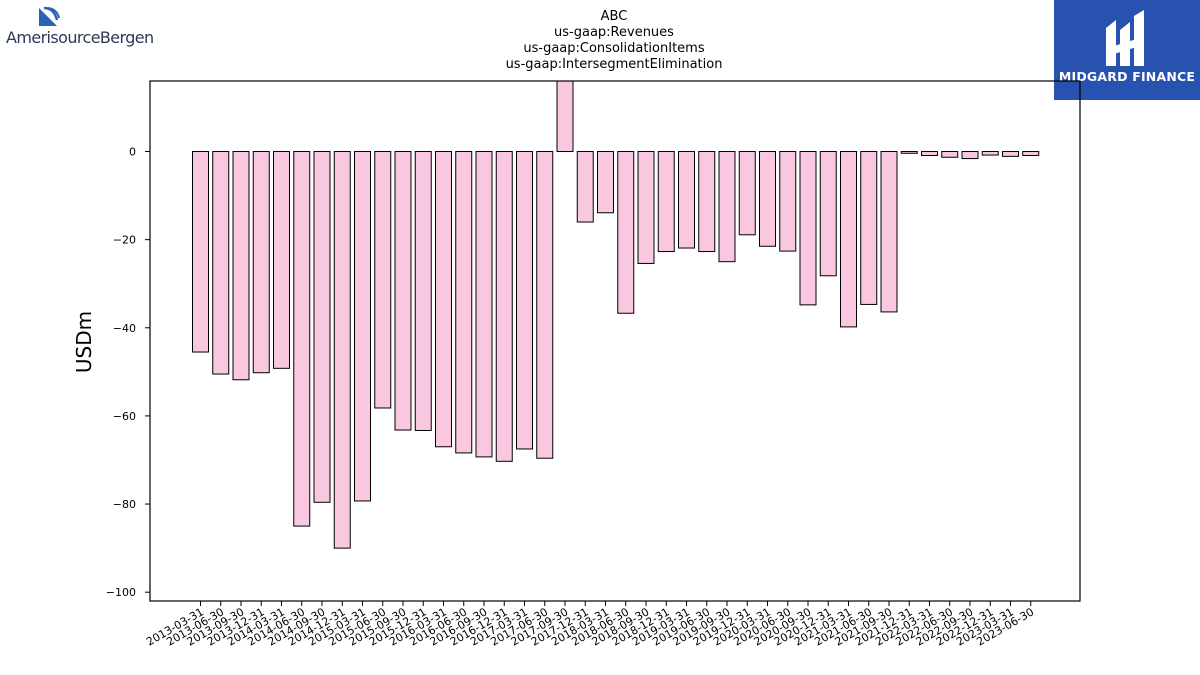  Describe the element at coordinates (49, 16) in the screenshot. I see `amerisourcebergen-logo-icon` at that location.